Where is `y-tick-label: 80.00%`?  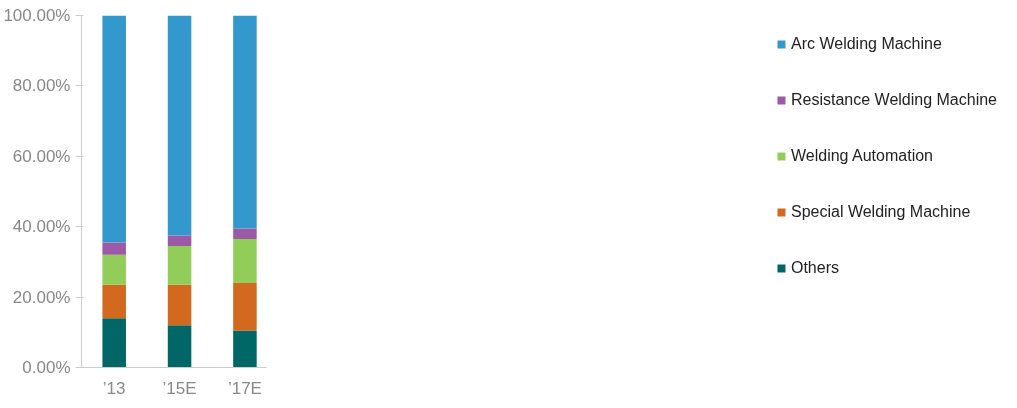
y-tick-label: 80.00% is located at coordinates (41, 86).